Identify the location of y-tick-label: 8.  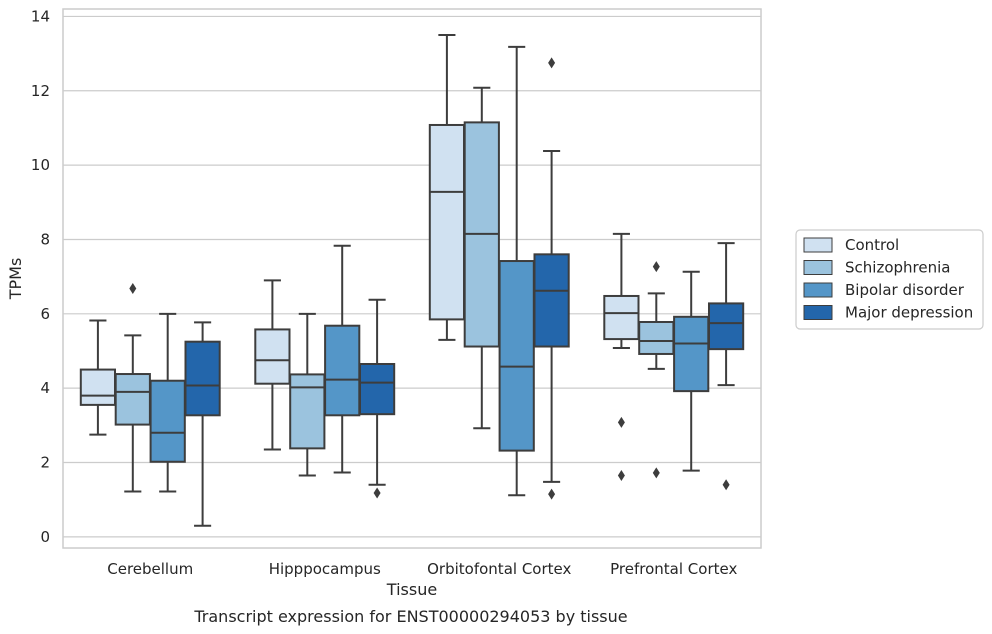
(45, 239).